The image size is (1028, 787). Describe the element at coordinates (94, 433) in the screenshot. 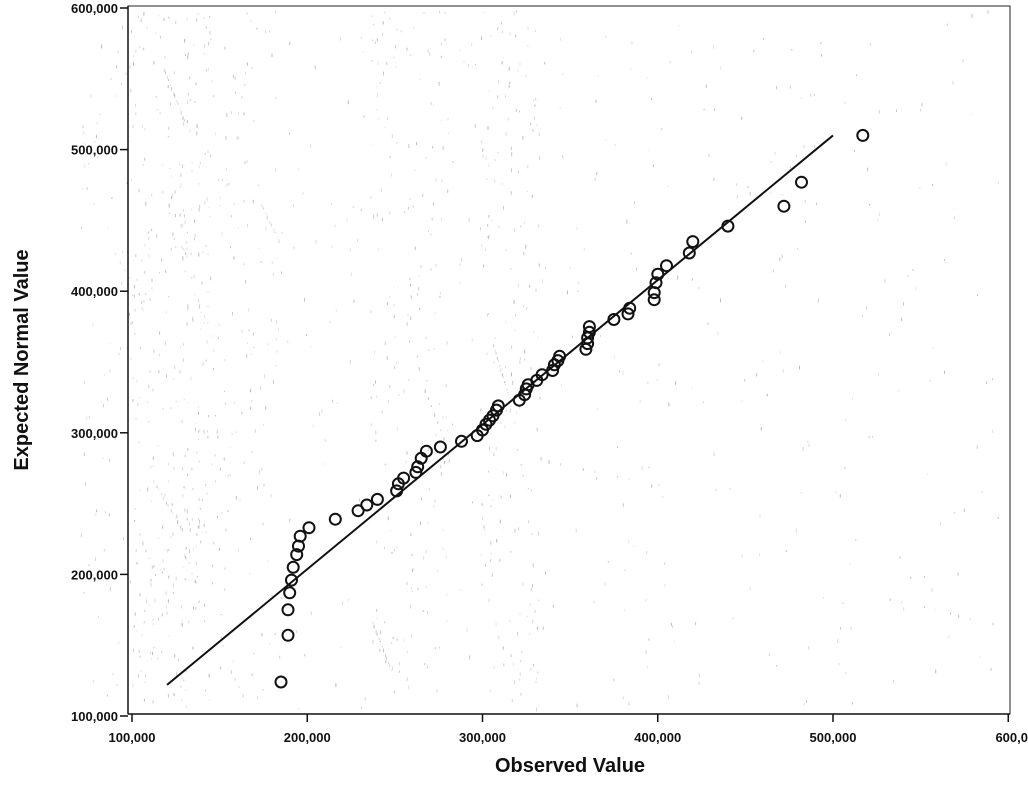

I see `y-tick-label: 300,000` at that location.